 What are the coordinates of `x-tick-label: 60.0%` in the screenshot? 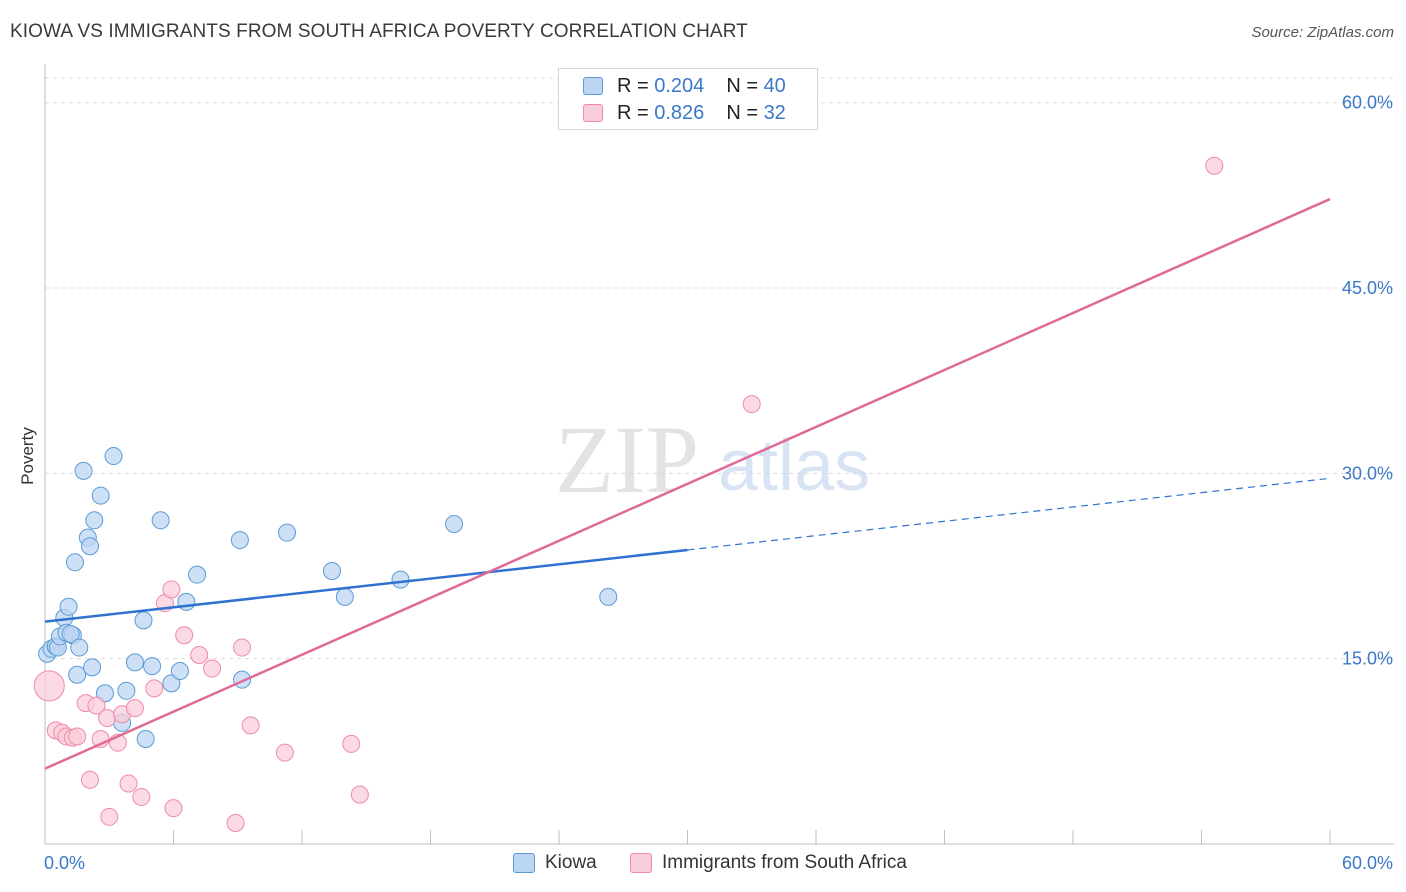 It's located at (1367, 863).